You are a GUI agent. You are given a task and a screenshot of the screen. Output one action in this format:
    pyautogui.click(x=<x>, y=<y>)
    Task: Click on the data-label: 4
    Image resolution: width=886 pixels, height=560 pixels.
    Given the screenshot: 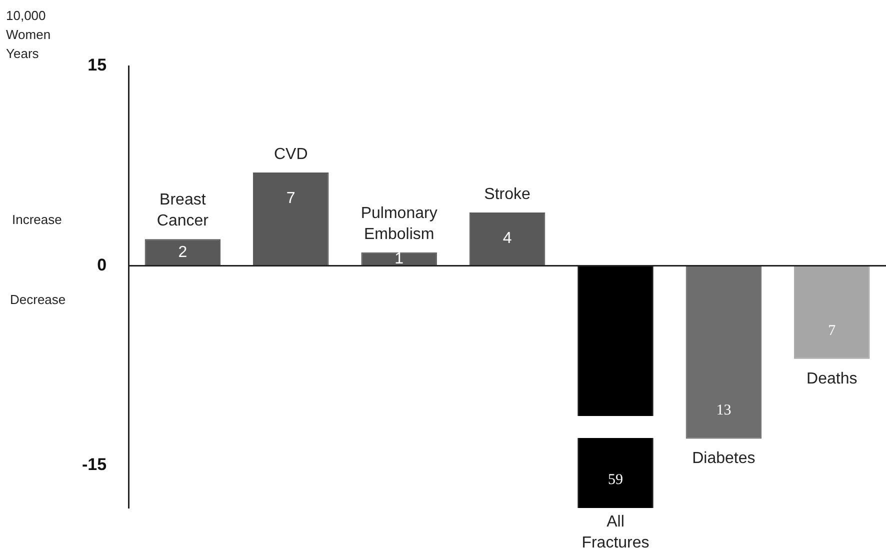 What is the action you would take?
    pyautogui.click(x=507, y=238)
    